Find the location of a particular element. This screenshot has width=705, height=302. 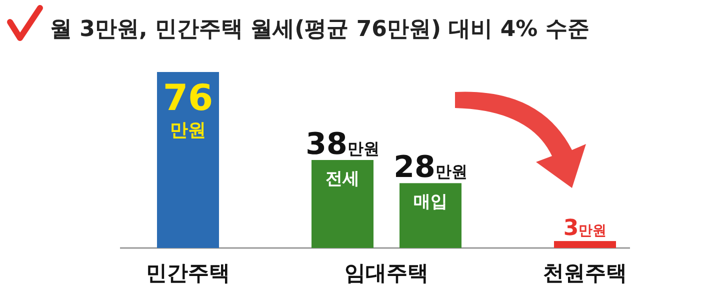

chart-title: 월 3만원, 민간주택 월세(평균 76만원) 대비 4% 수준 is located at coordinates (320, 29).